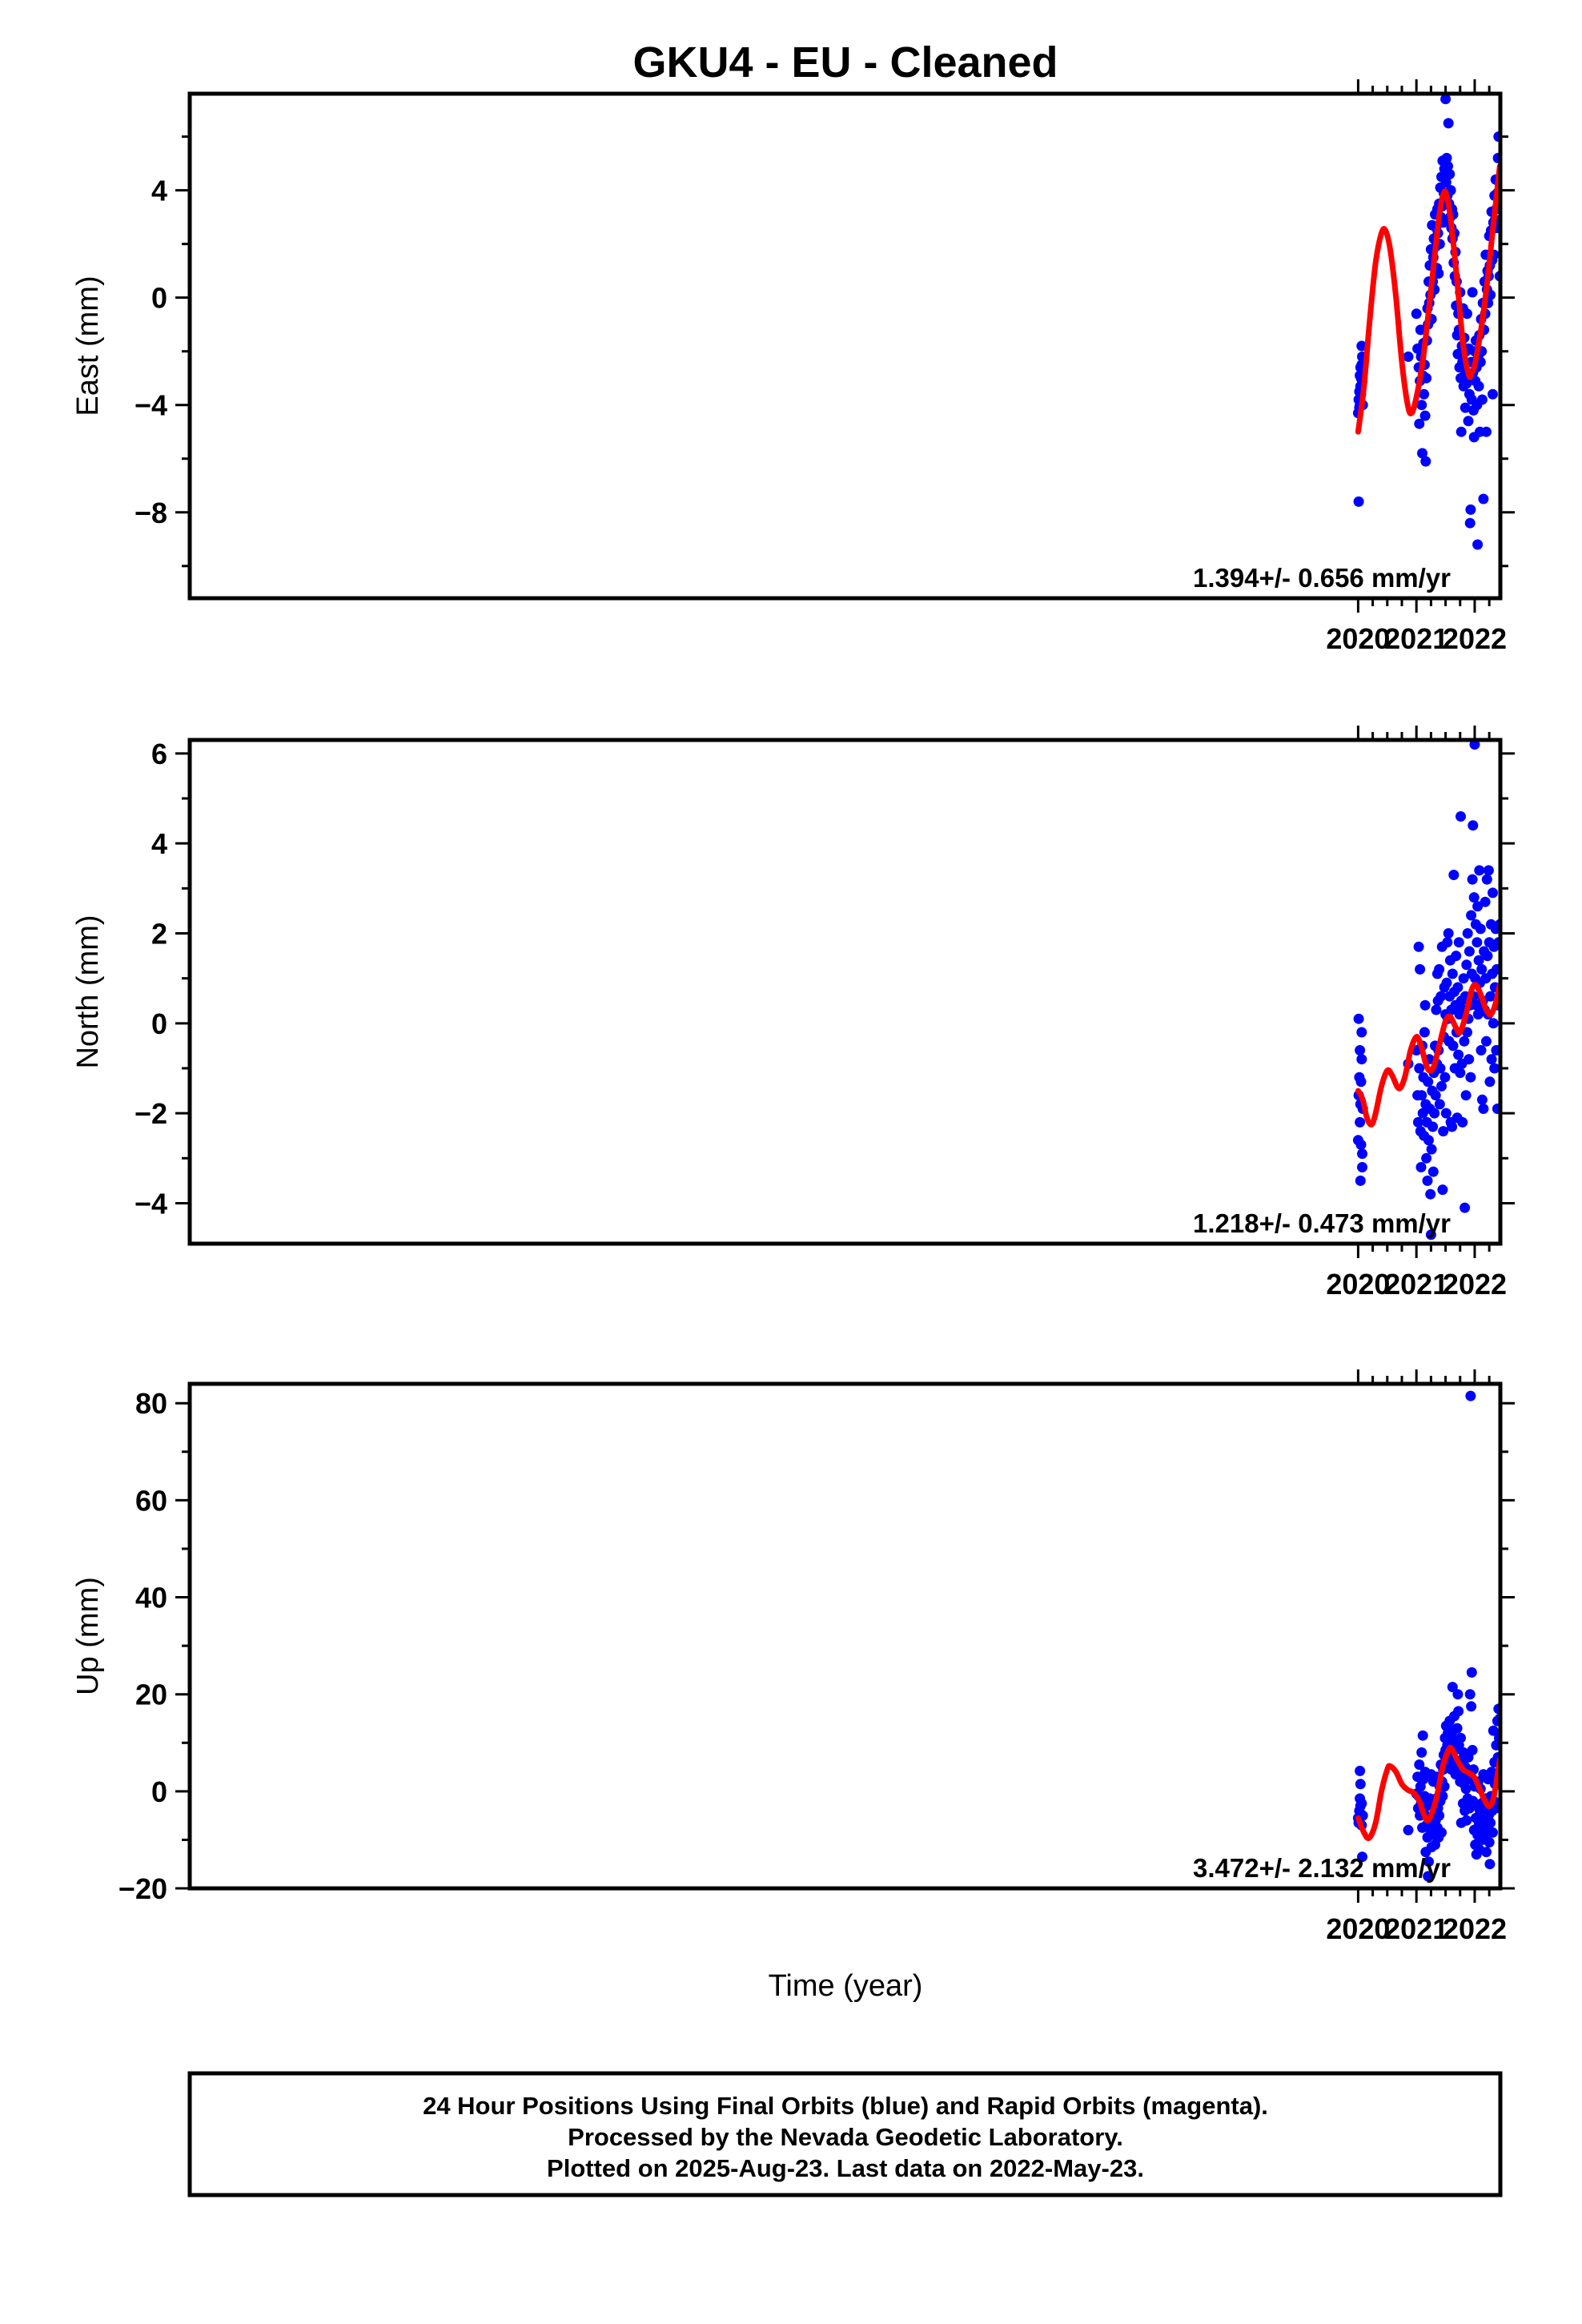 This screenshot has height=2324, width=1582. I want to click on east-x-tick-label: 2022, so click(1475, 638).